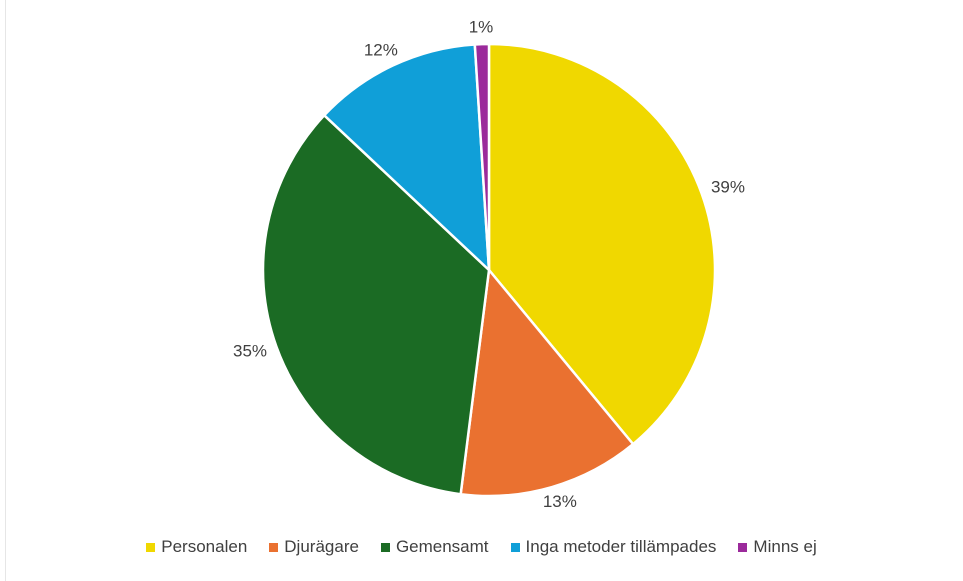 The image size is (963, 581). I want to click on legend-item: Personalen, so click(196, 547).